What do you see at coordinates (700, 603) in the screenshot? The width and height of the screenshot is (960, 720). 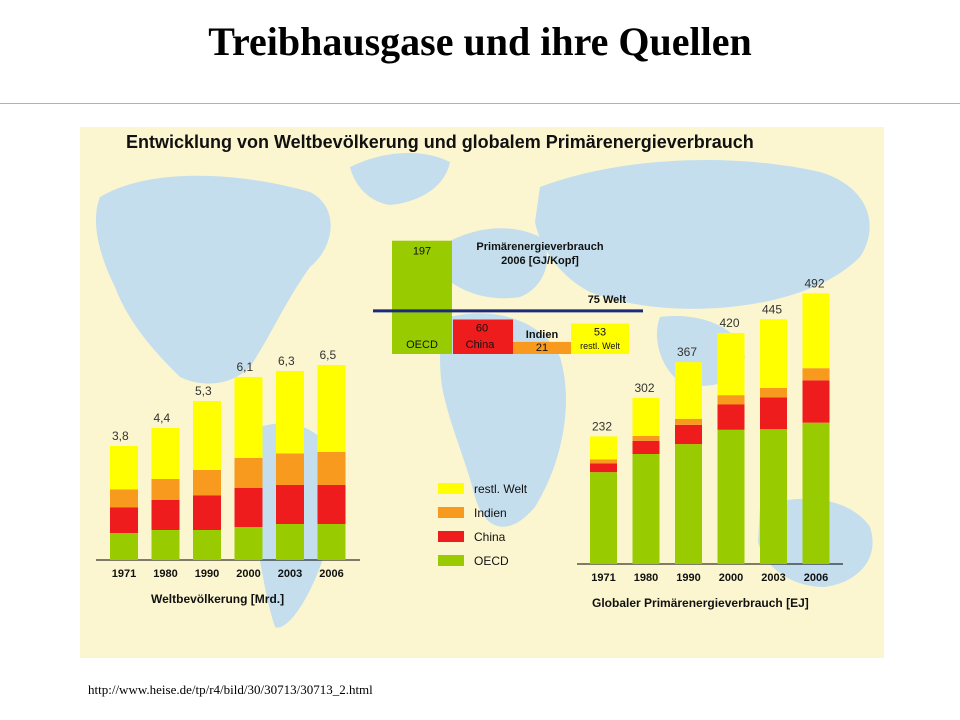 I see `energy-axis-label: Globaler Primärenergieverbrauch [EJ]` at bounding box center [700, 603].